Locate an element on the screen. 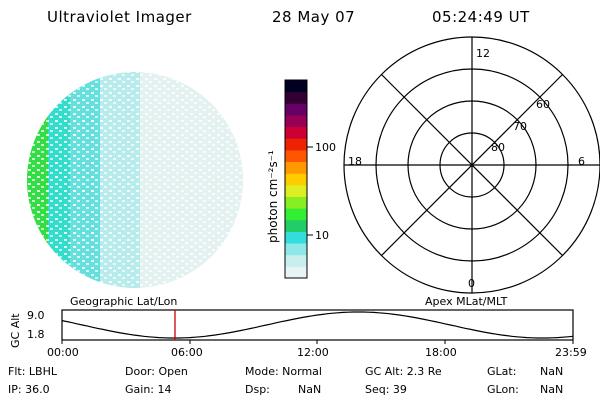 This screenshot has width=600, height=400. observation-time: 05:24:49 UT is located at coordinates (481, 17).